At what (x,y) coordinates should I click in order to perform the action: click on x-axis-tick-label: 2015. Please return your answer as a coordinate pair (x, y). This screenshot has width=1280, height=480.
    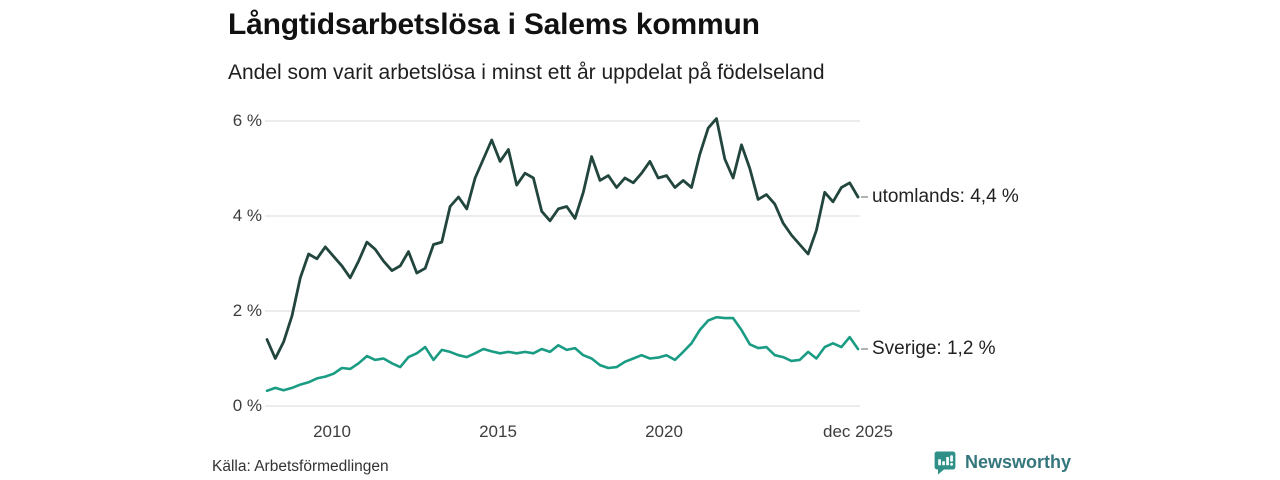
    Looking at the image, I should click on (498, 431).